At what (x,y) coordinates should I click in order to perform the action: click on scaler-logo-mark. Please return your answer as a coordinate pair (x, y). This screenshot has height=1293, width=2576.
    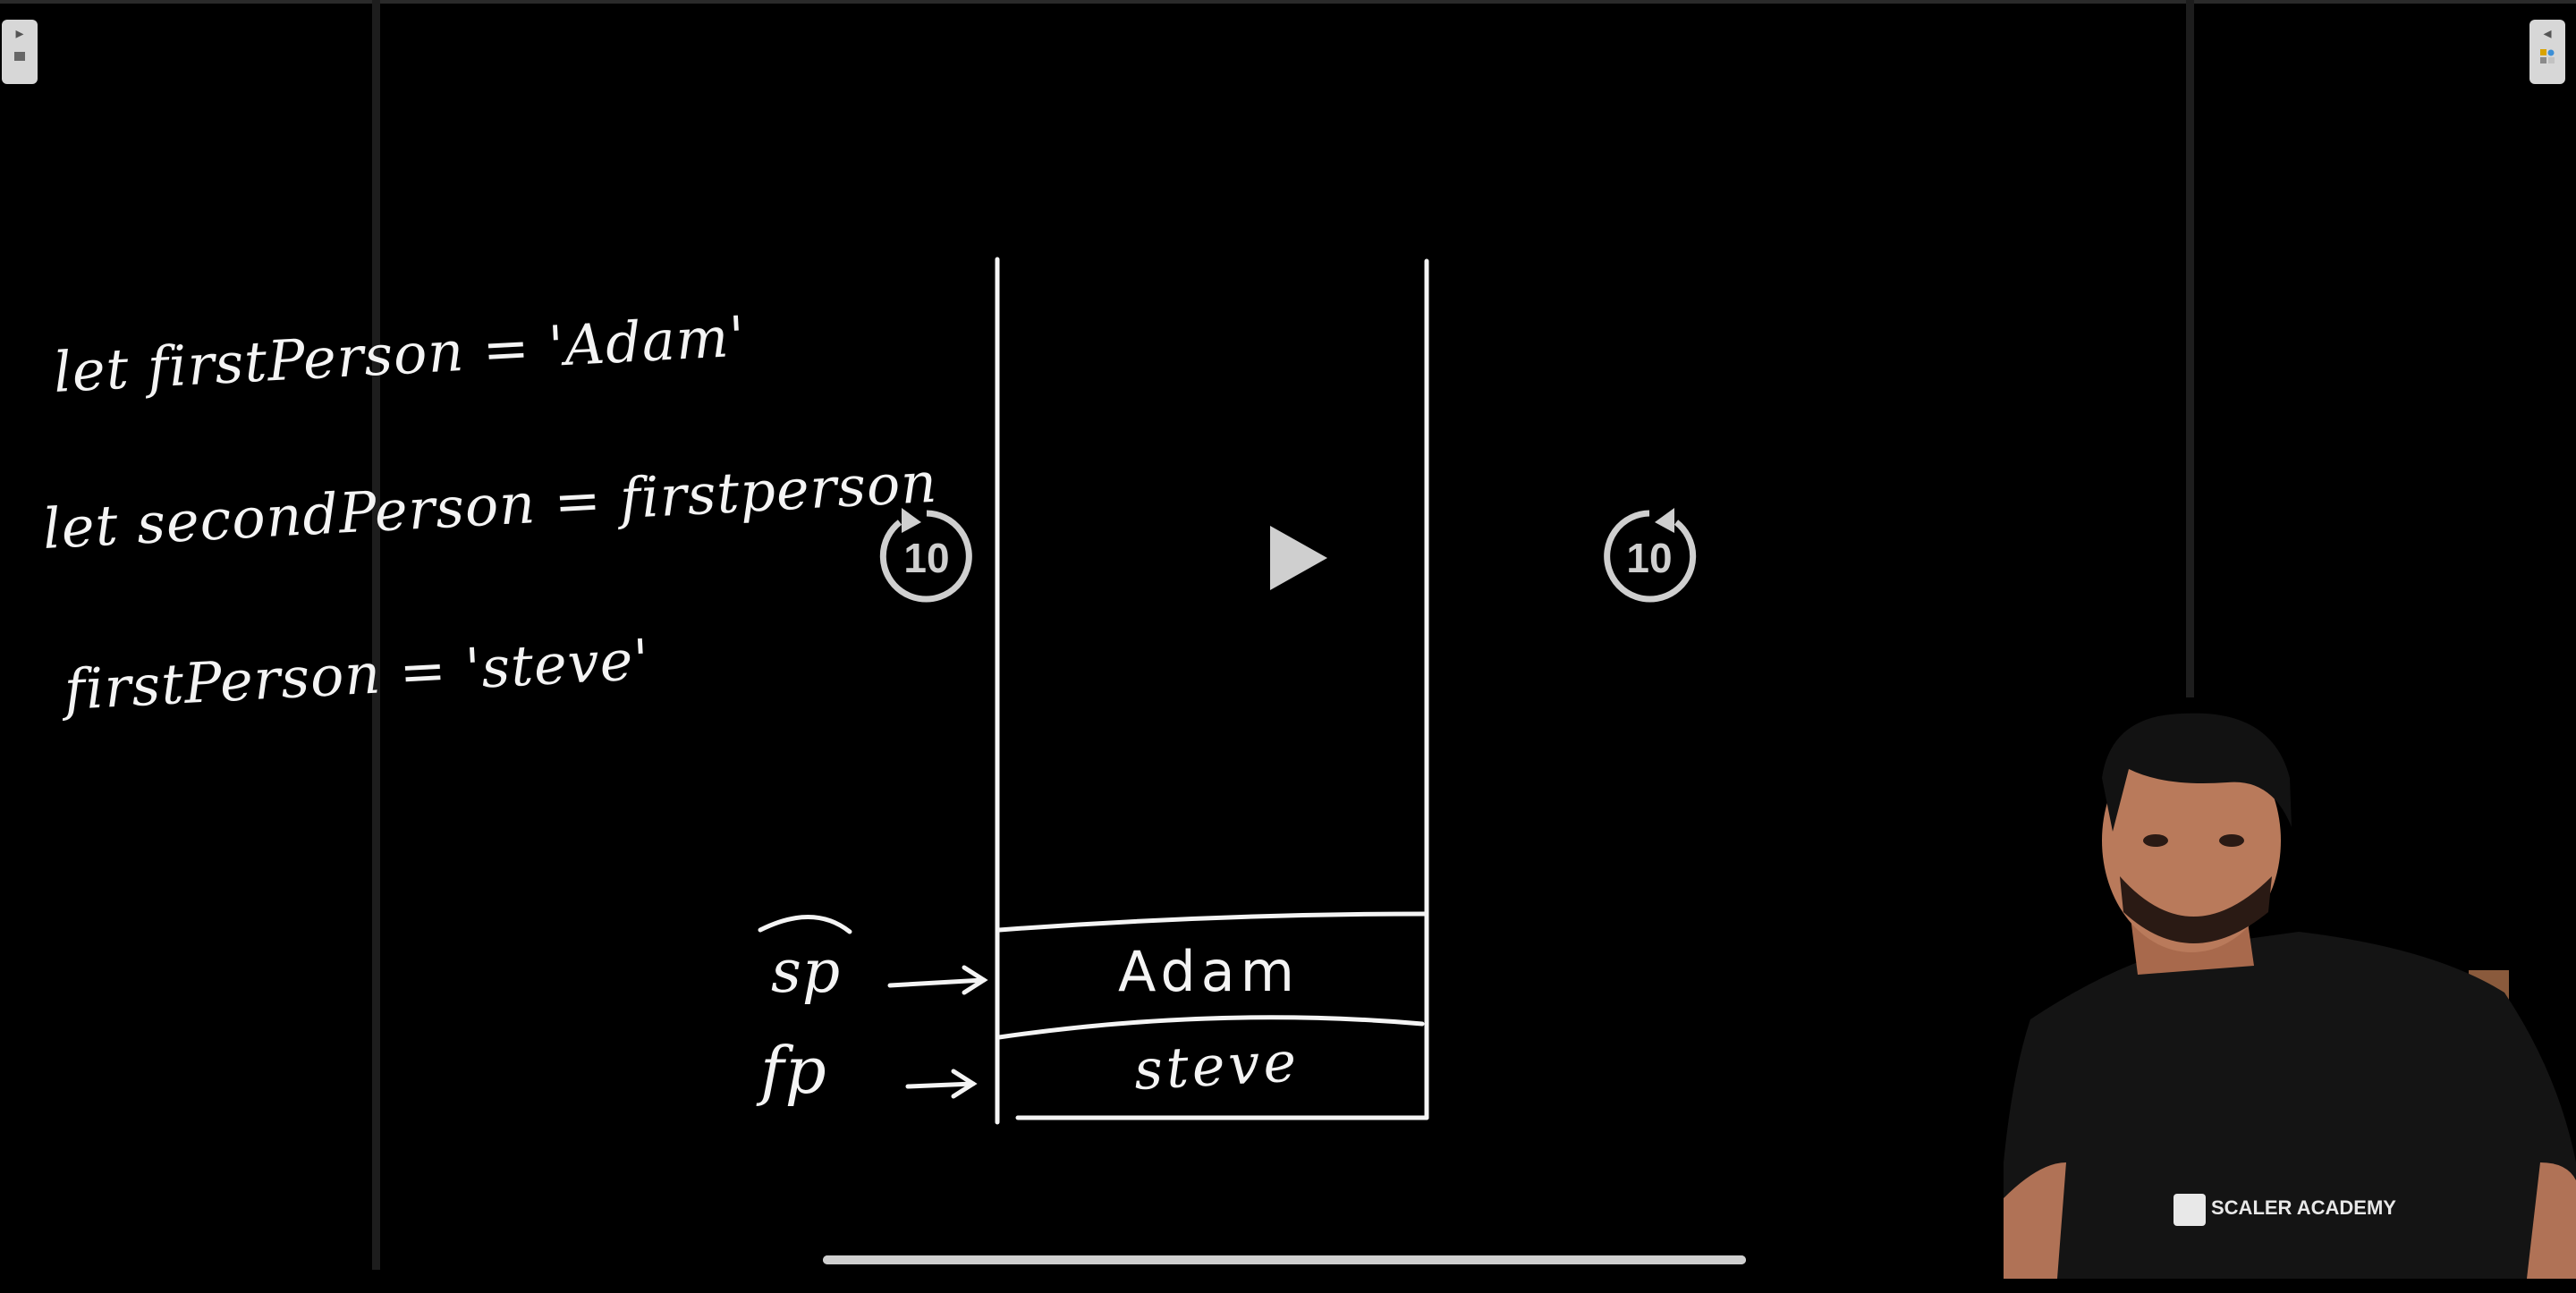
    Looking at the image, I should click on (2190, 1210).